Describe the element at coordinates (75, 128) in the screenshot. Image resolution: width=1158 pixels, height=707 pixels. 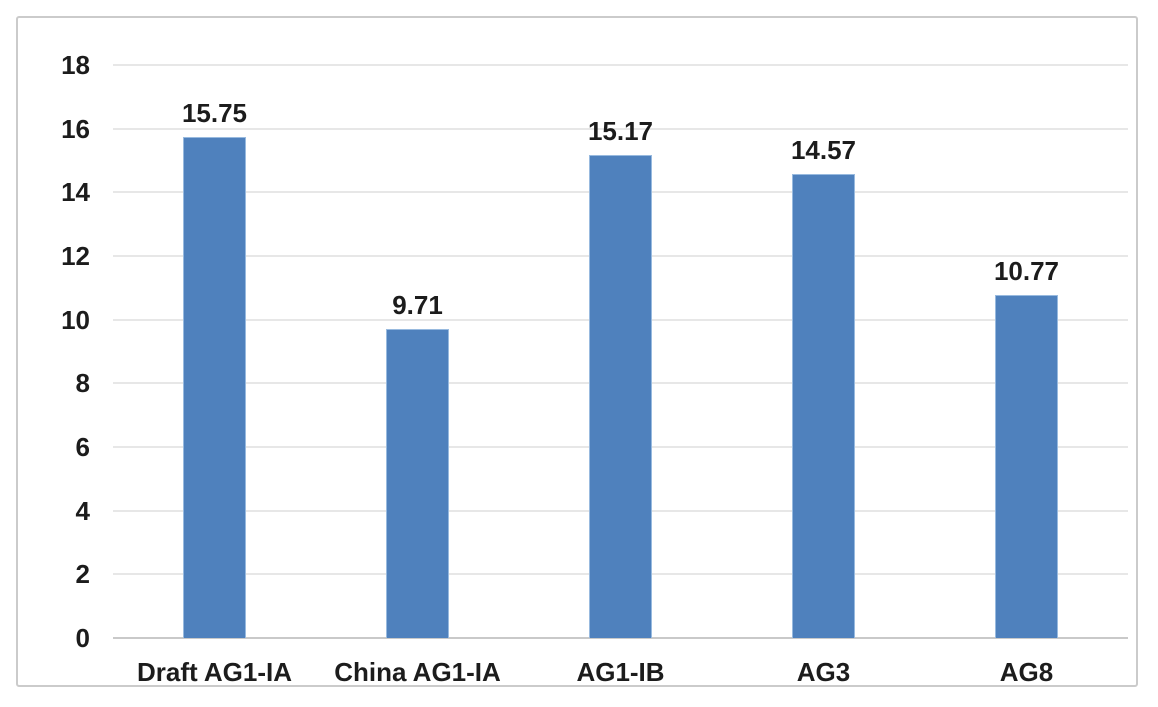
I see `y-tick-label: 16` at that location.